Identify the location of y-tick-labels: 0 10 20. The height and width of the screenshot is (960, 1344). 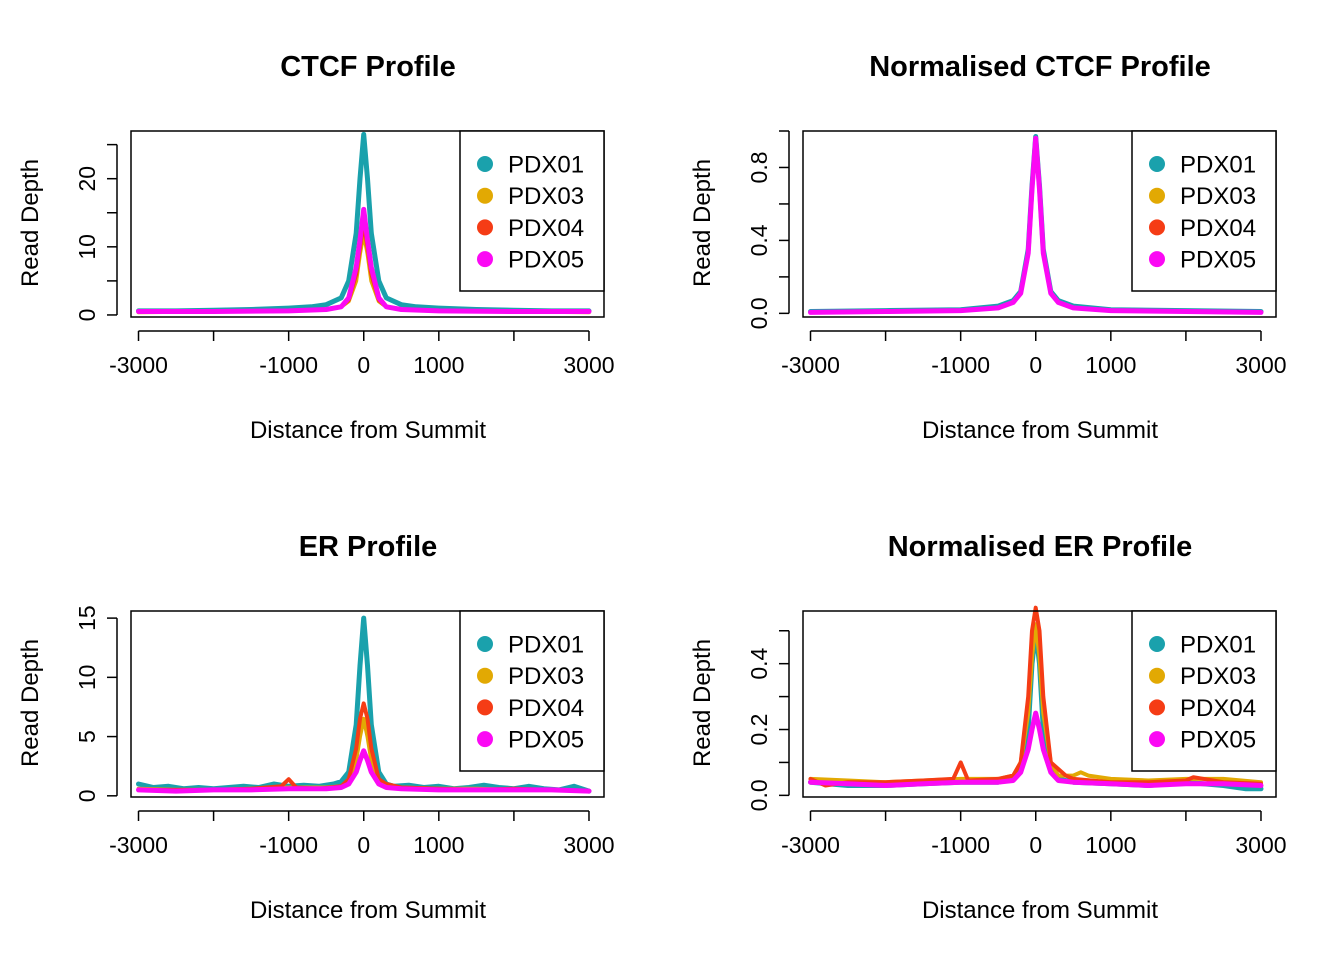
(87, 243).